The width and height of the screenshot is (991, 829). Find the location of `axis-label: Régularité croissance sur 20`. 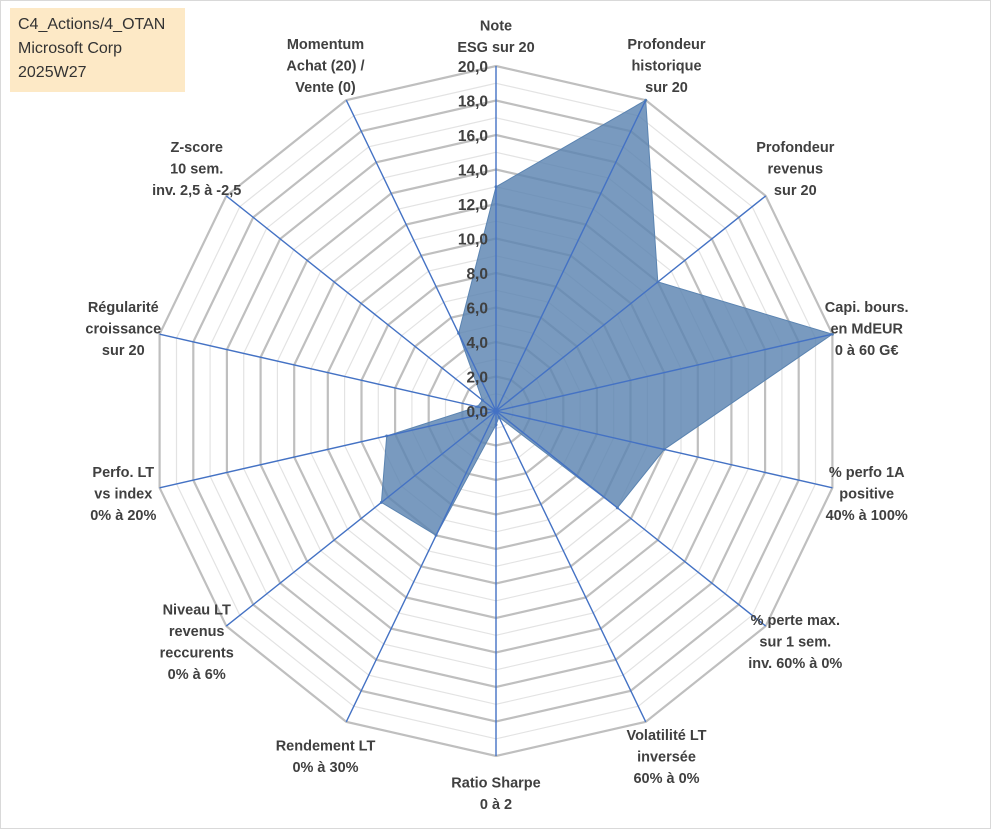

axis-label: Régularité croissance sur 20 is located at coordinates (123, 329).